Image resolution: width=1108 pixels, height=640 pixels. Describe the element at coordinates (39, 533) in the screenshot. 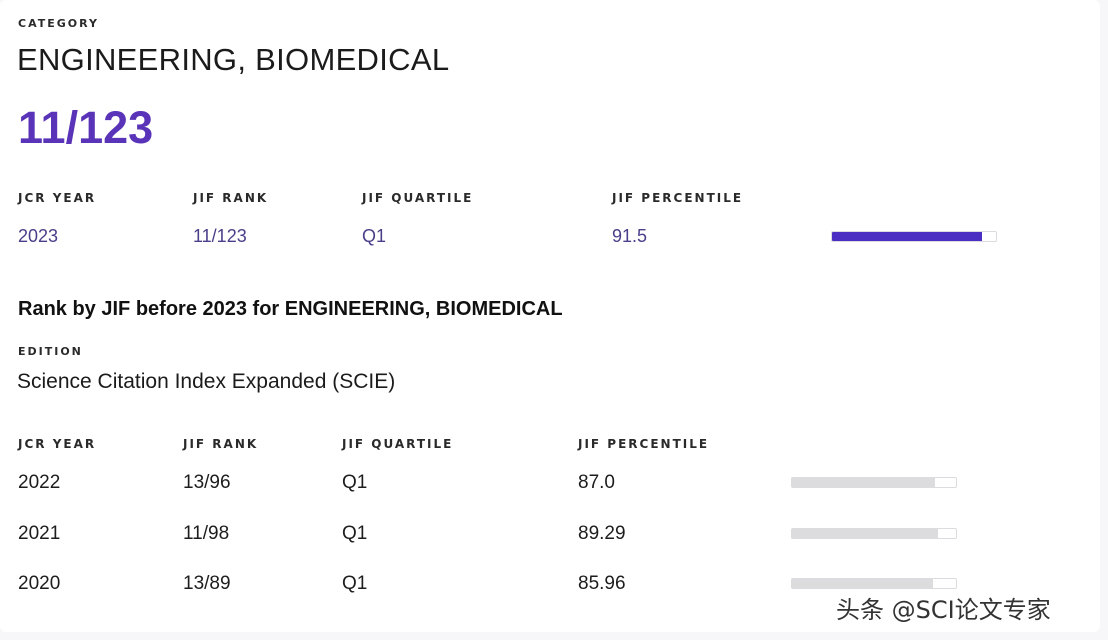

I see `history-year: 2021` at that location.